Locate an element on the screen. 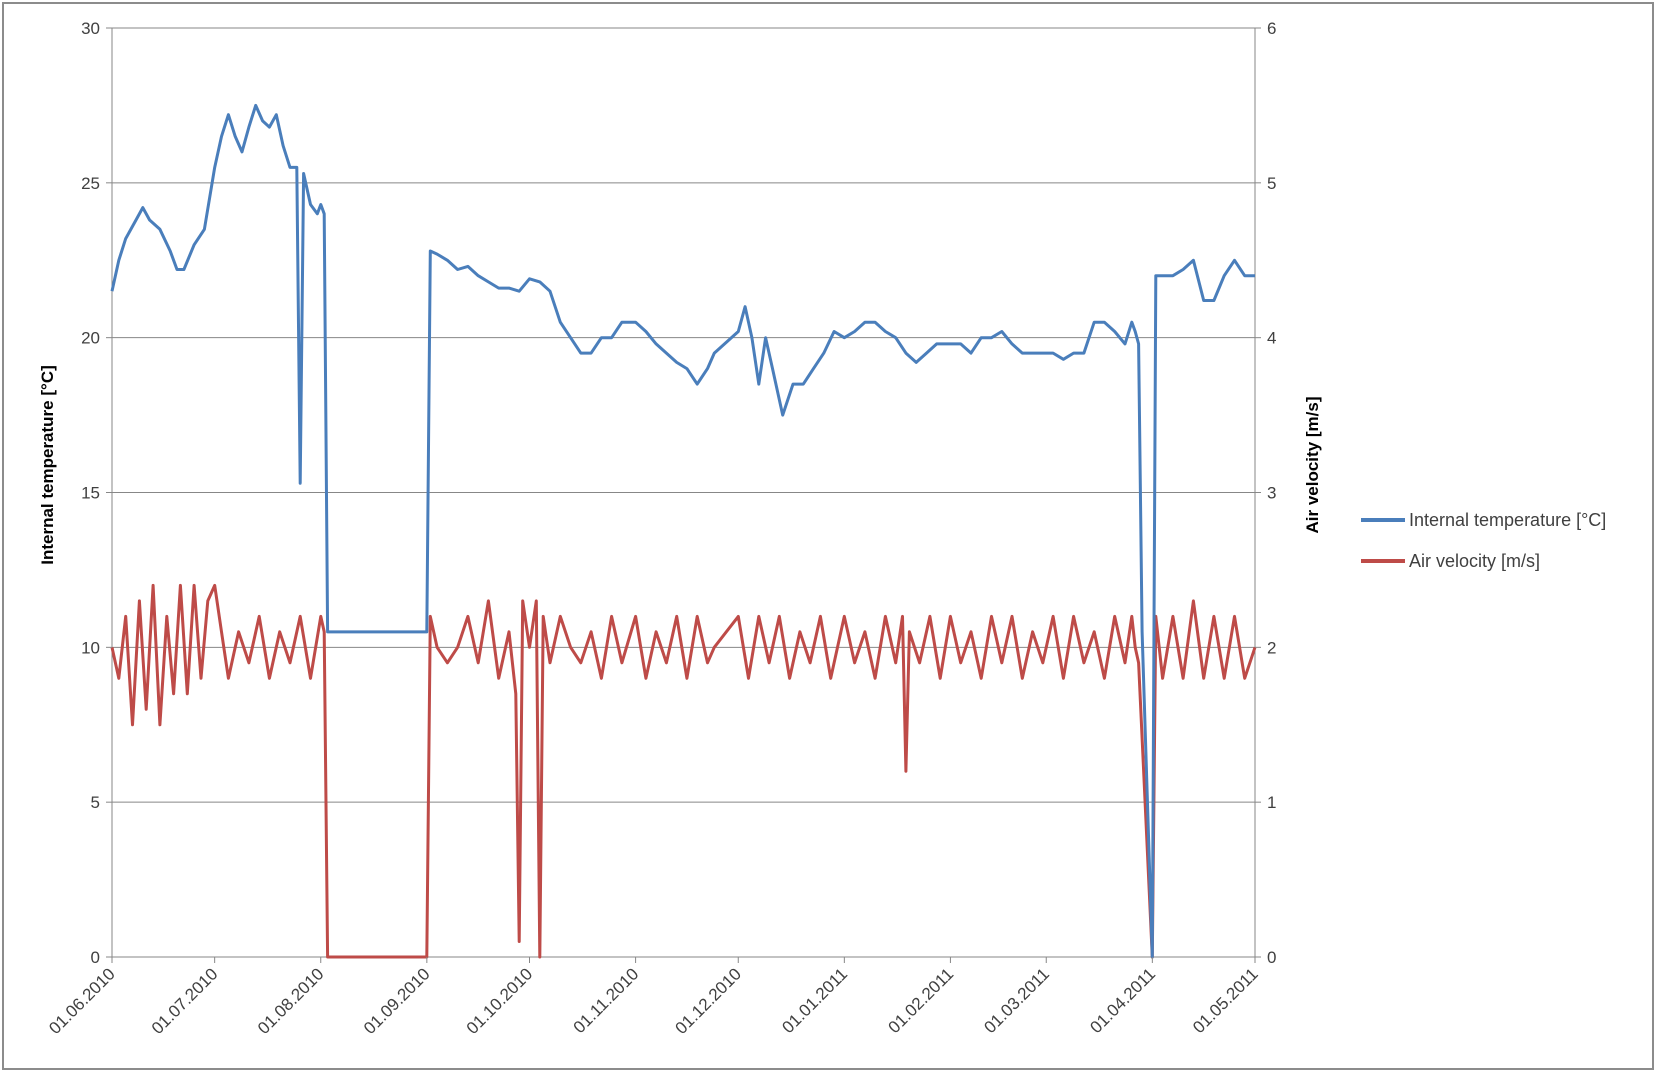 The width and height of the screenshot is (1662, 1081). x-tick-label: 01.07.2010 is located at coordinates (185, 1001).